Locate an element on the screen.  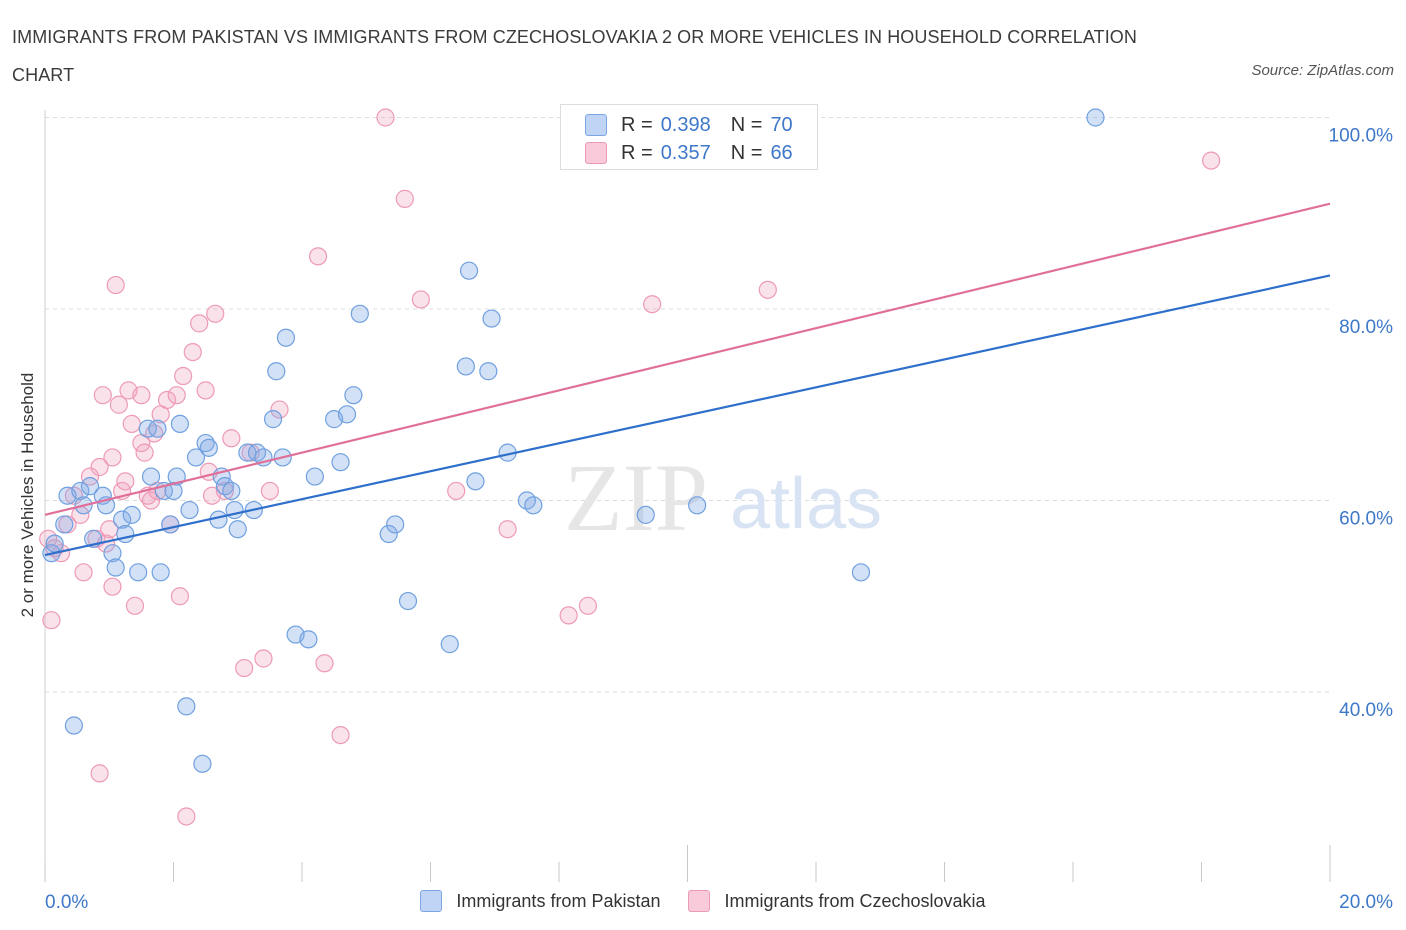
legend-n-value: 70 is located at coordinates (781, 124).